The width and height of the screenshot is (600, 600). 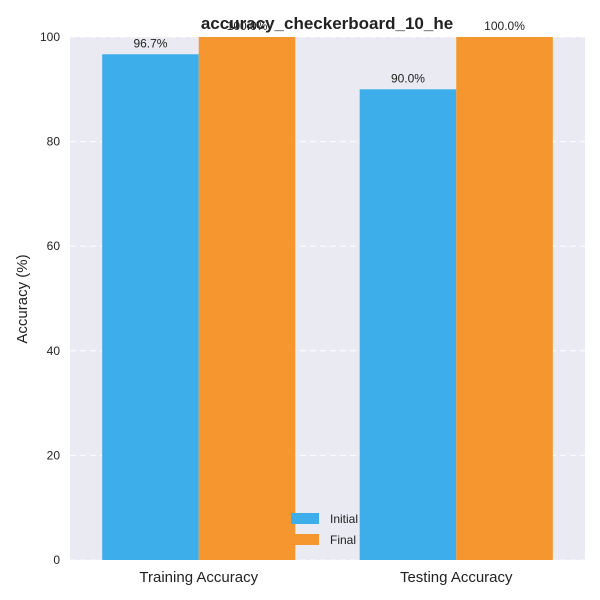 I want to click on x-tick-label: Testing Accuracy, so click(x=456, y=577).